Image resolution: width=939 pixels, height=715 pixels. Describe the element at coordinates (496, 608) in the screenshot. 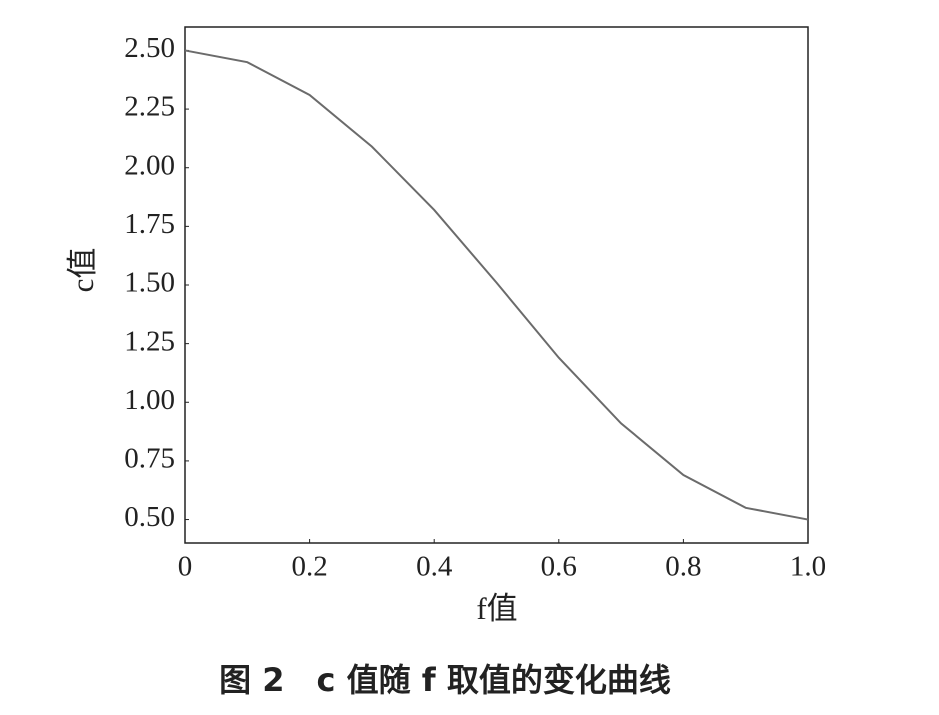

I see `x-axis-label: f值` at that location.